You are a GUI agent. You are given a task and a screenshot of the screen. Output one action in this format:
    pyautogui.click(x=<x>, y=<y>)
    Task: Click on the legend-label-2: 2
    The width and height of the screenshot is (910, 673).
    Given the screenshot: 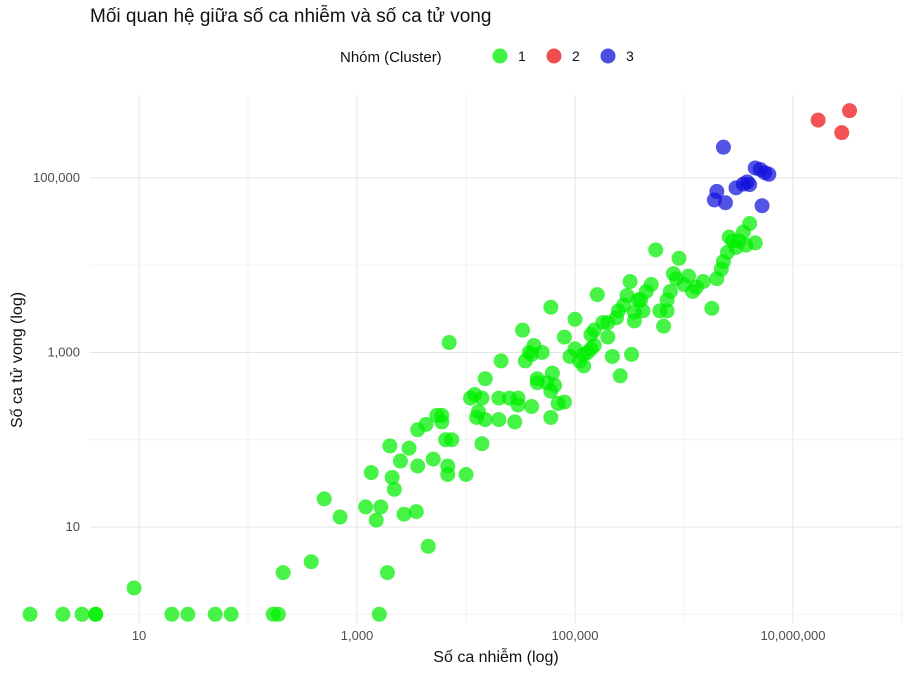 What is the action you would take?
    pyautogui.click(x=576, y=56)
    